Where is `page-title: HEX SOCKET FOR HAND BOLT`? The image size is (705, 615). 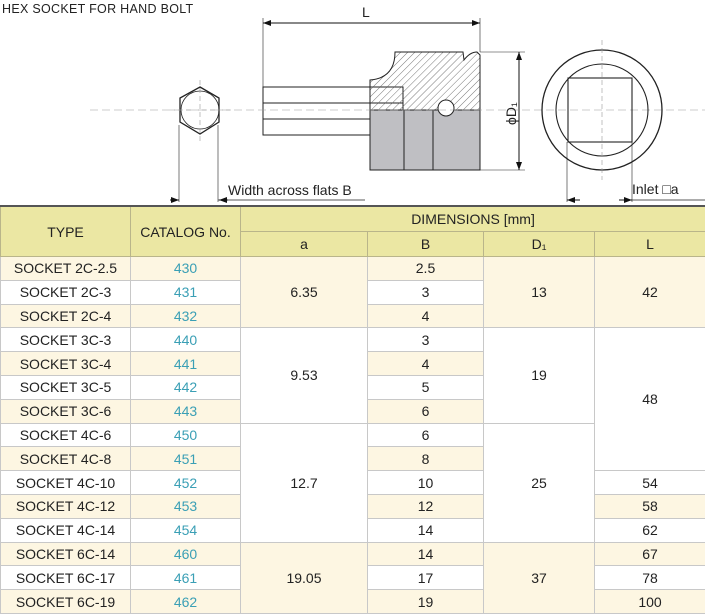
page-title: HEX SOCKET FOR HAND BOLT is located at coordinates (98, 9).